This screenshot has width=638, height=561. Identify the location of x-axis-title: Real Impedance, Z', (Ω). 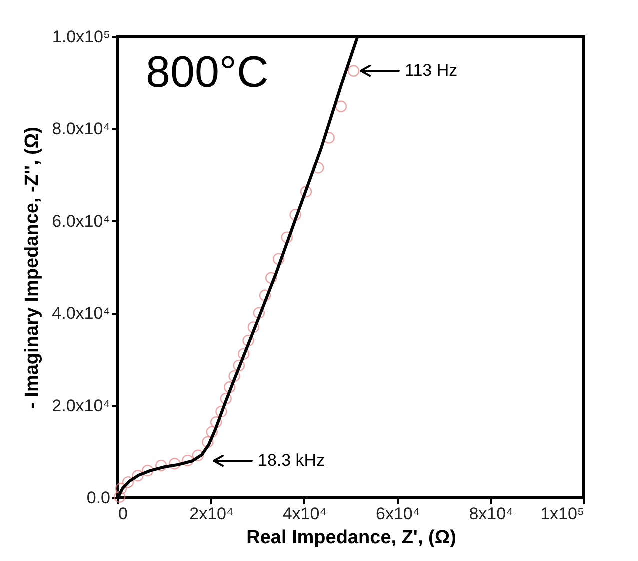
(351, 538).